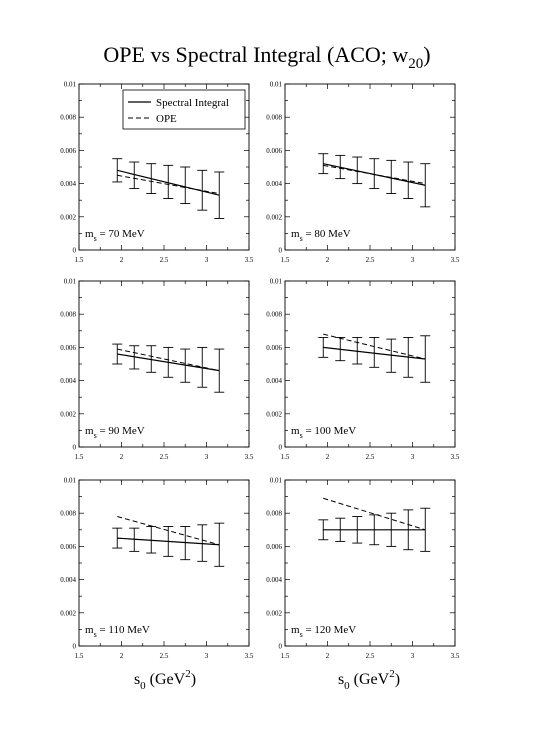 The height and width of the screenshot is (730, 534). Describe the element at coordinates (192, 103) in the screenshot. I see `legend-label: Spectral Integral` at that location.